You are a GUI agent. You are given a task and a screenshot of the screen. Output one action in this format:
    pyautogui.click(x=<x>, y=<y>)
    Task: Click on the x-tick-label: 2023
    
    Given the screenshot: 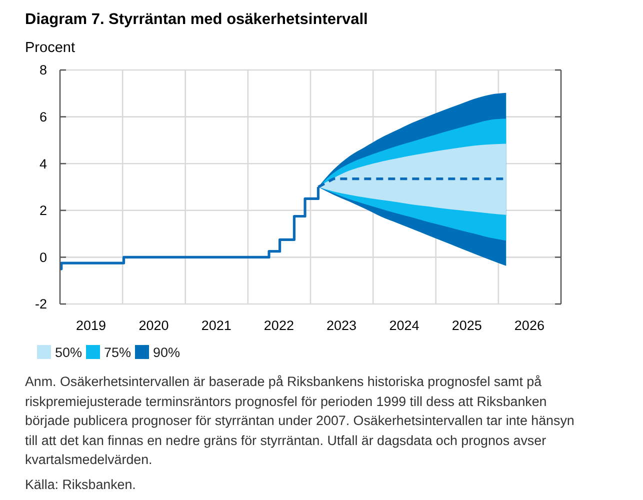 What is the action you would take?
    pyautogui.click(x=341, y=325)
    